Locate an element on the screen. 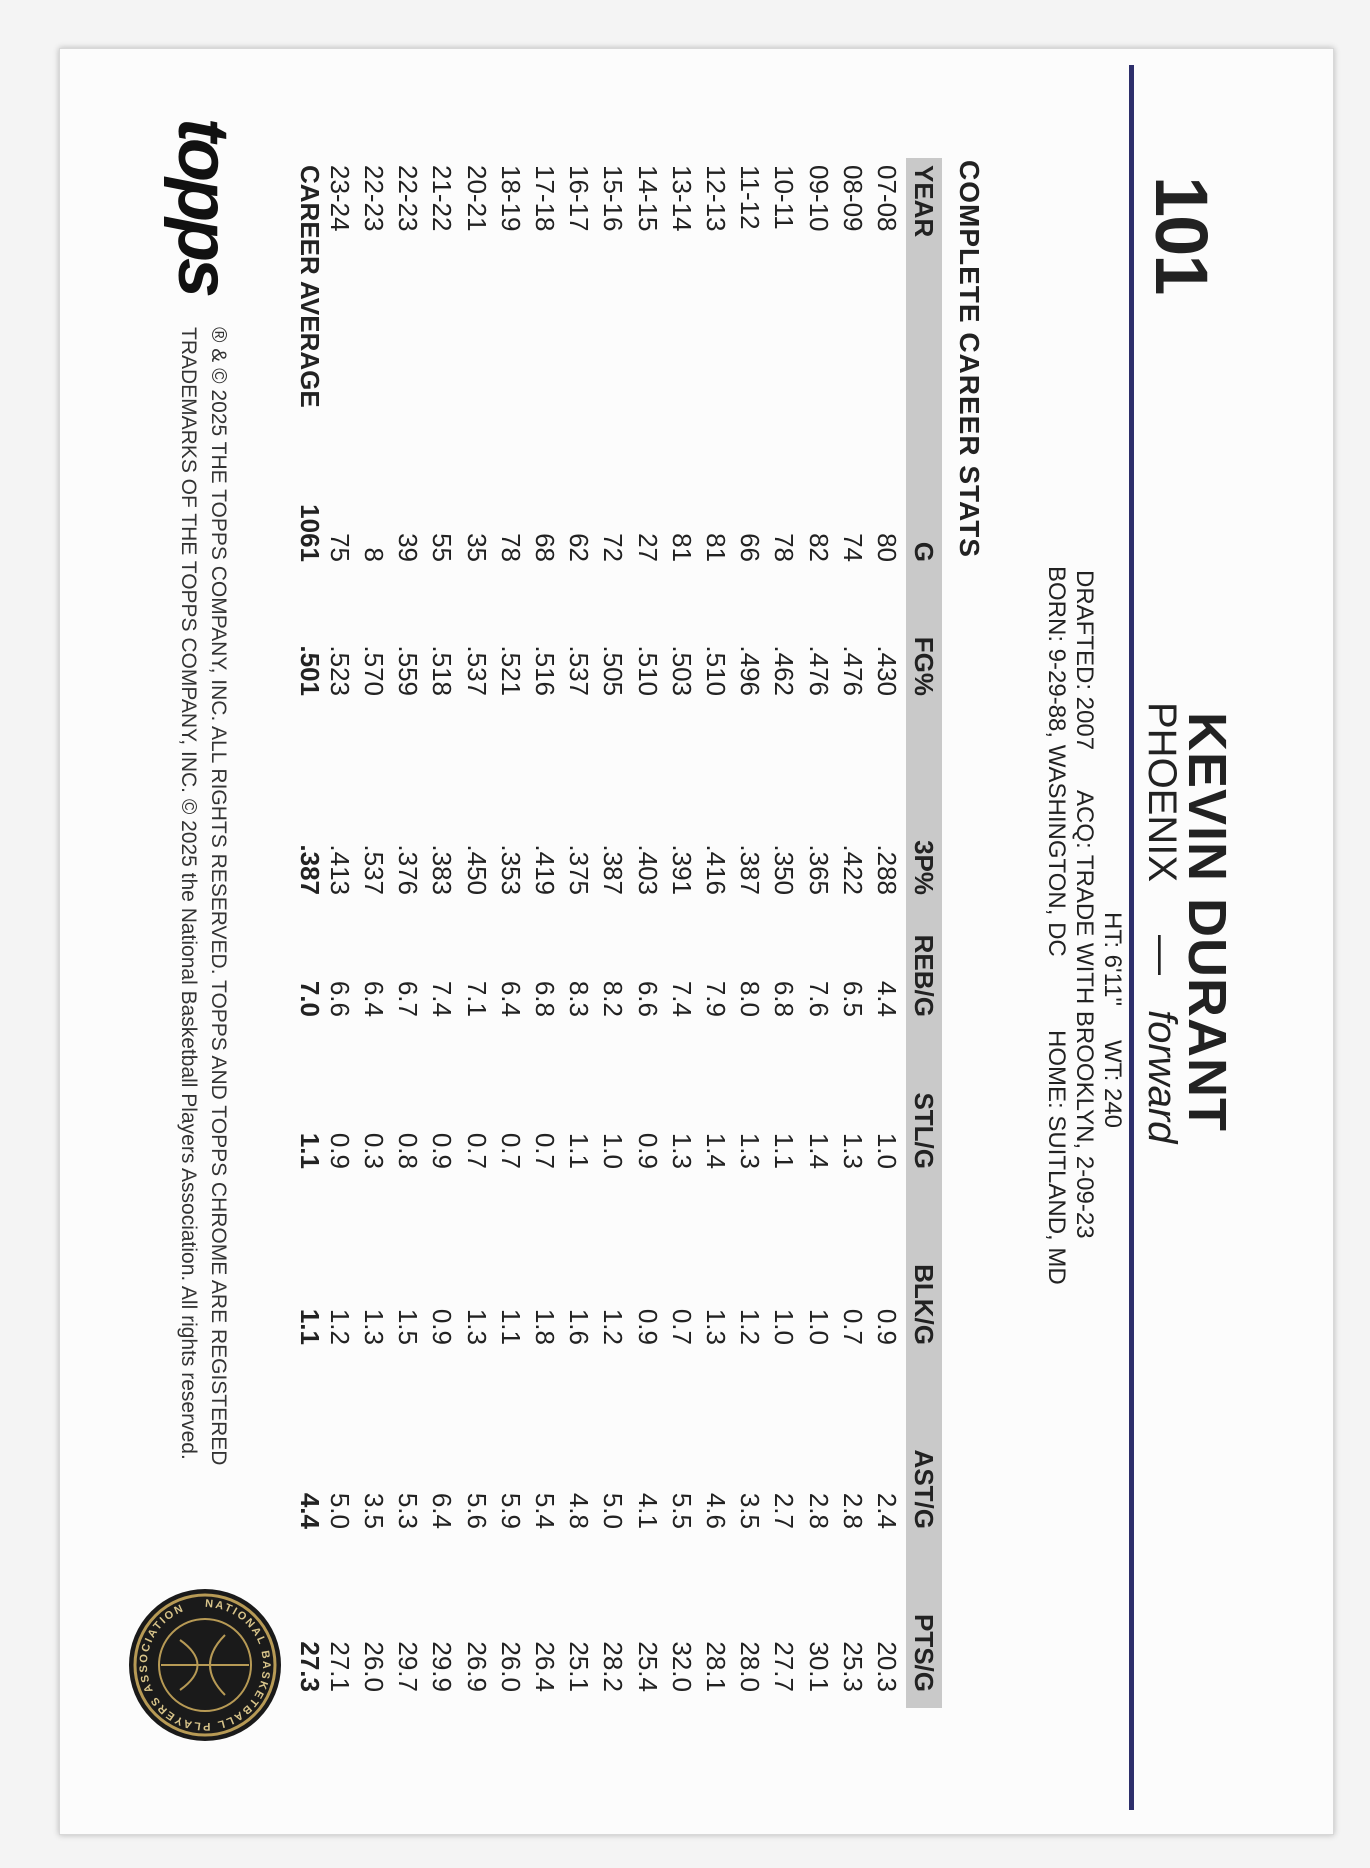 Image resolution: width=1370 pixels, height=1868 pixels. stat-cell: 4.4 is located at coordinates (887, 998).